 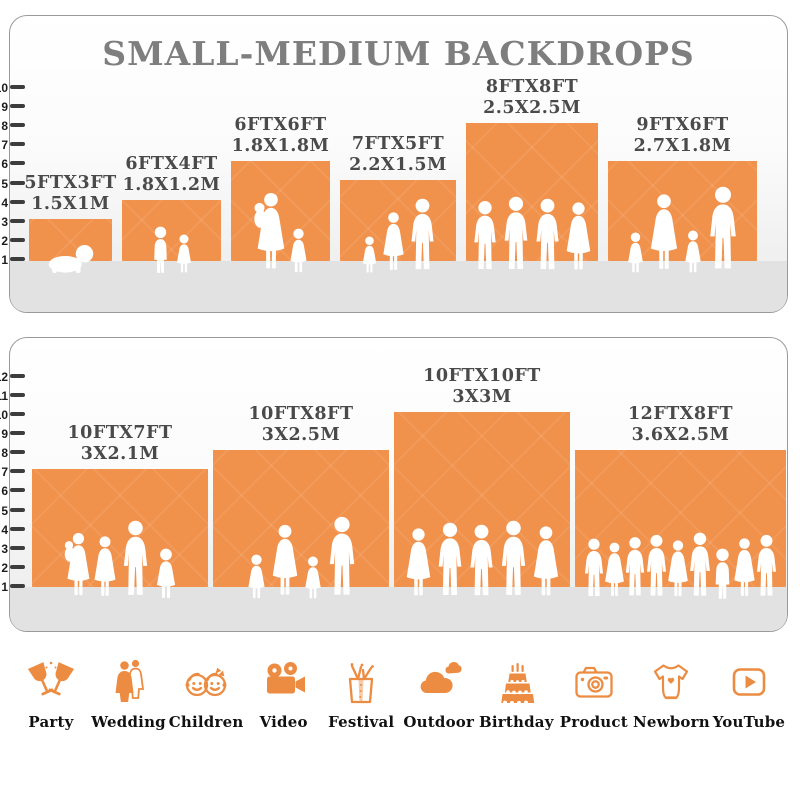 I want to click on ruler-tick-label: 4, so click(x=4, y=529).